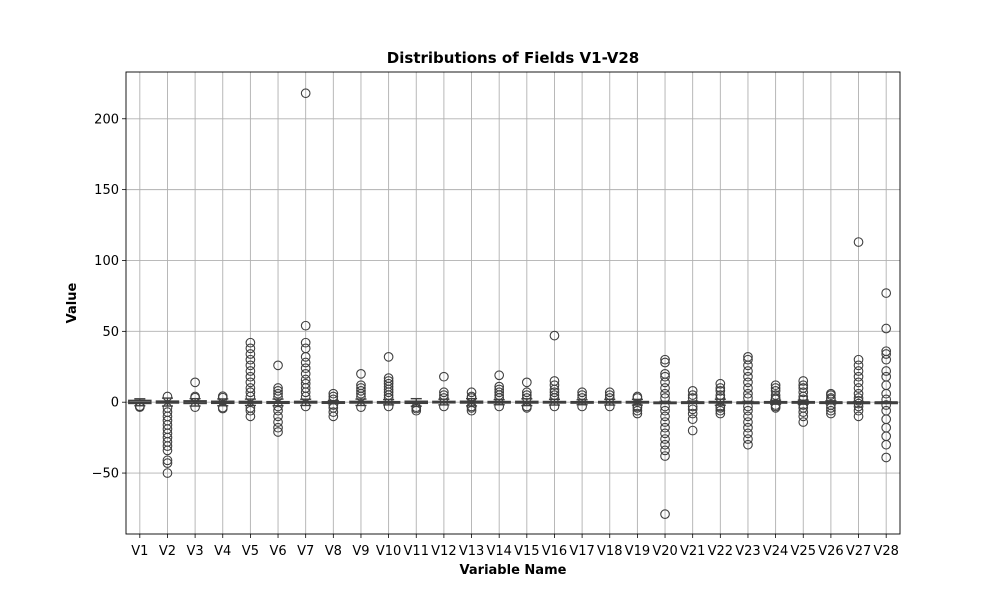 This screenshot has width=1000, height=600. Describe the element at coordinates (305, 250) in the screenshot. I see `box-v7` at that location.